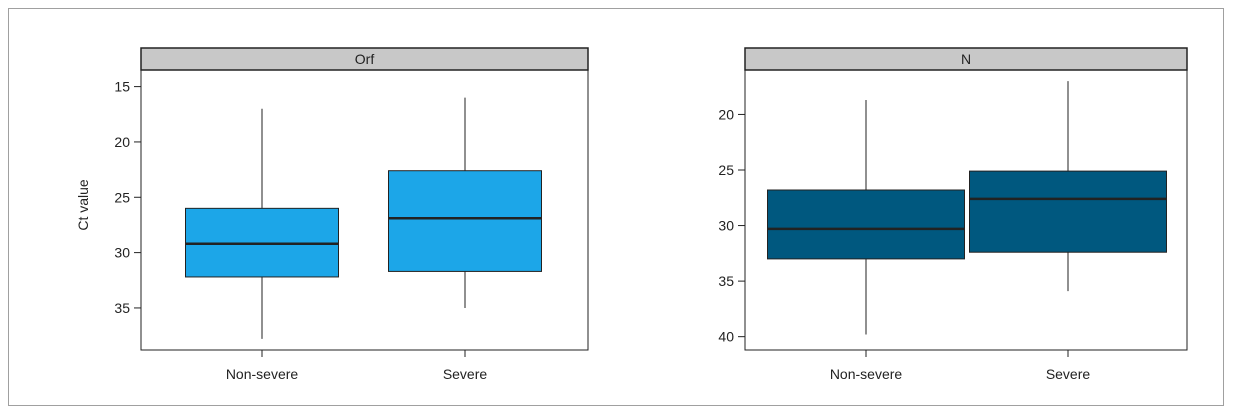  I want to click on y-axis: 20 25 30 35 40, so click(731, 225).